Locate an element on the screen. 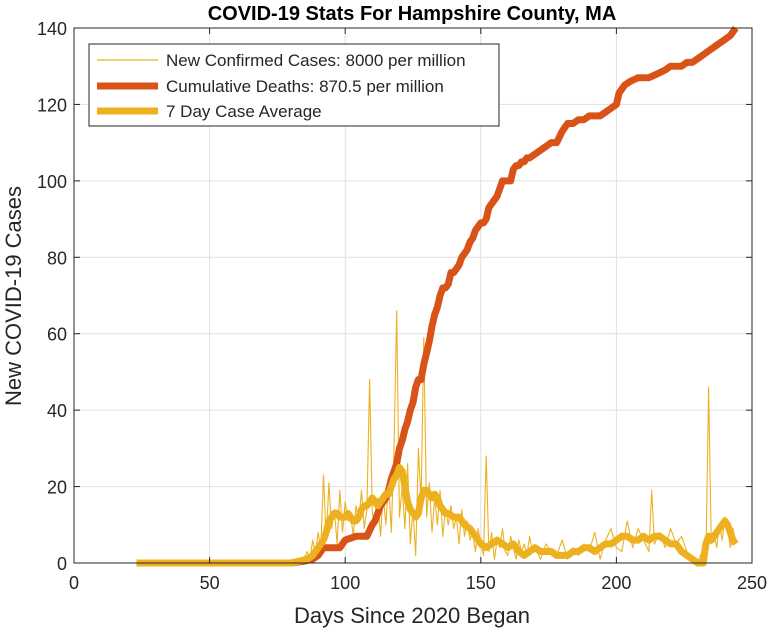 This screenshot has height=630, width=772. x-tick-label: 0 is located at coordinates (74, 583).